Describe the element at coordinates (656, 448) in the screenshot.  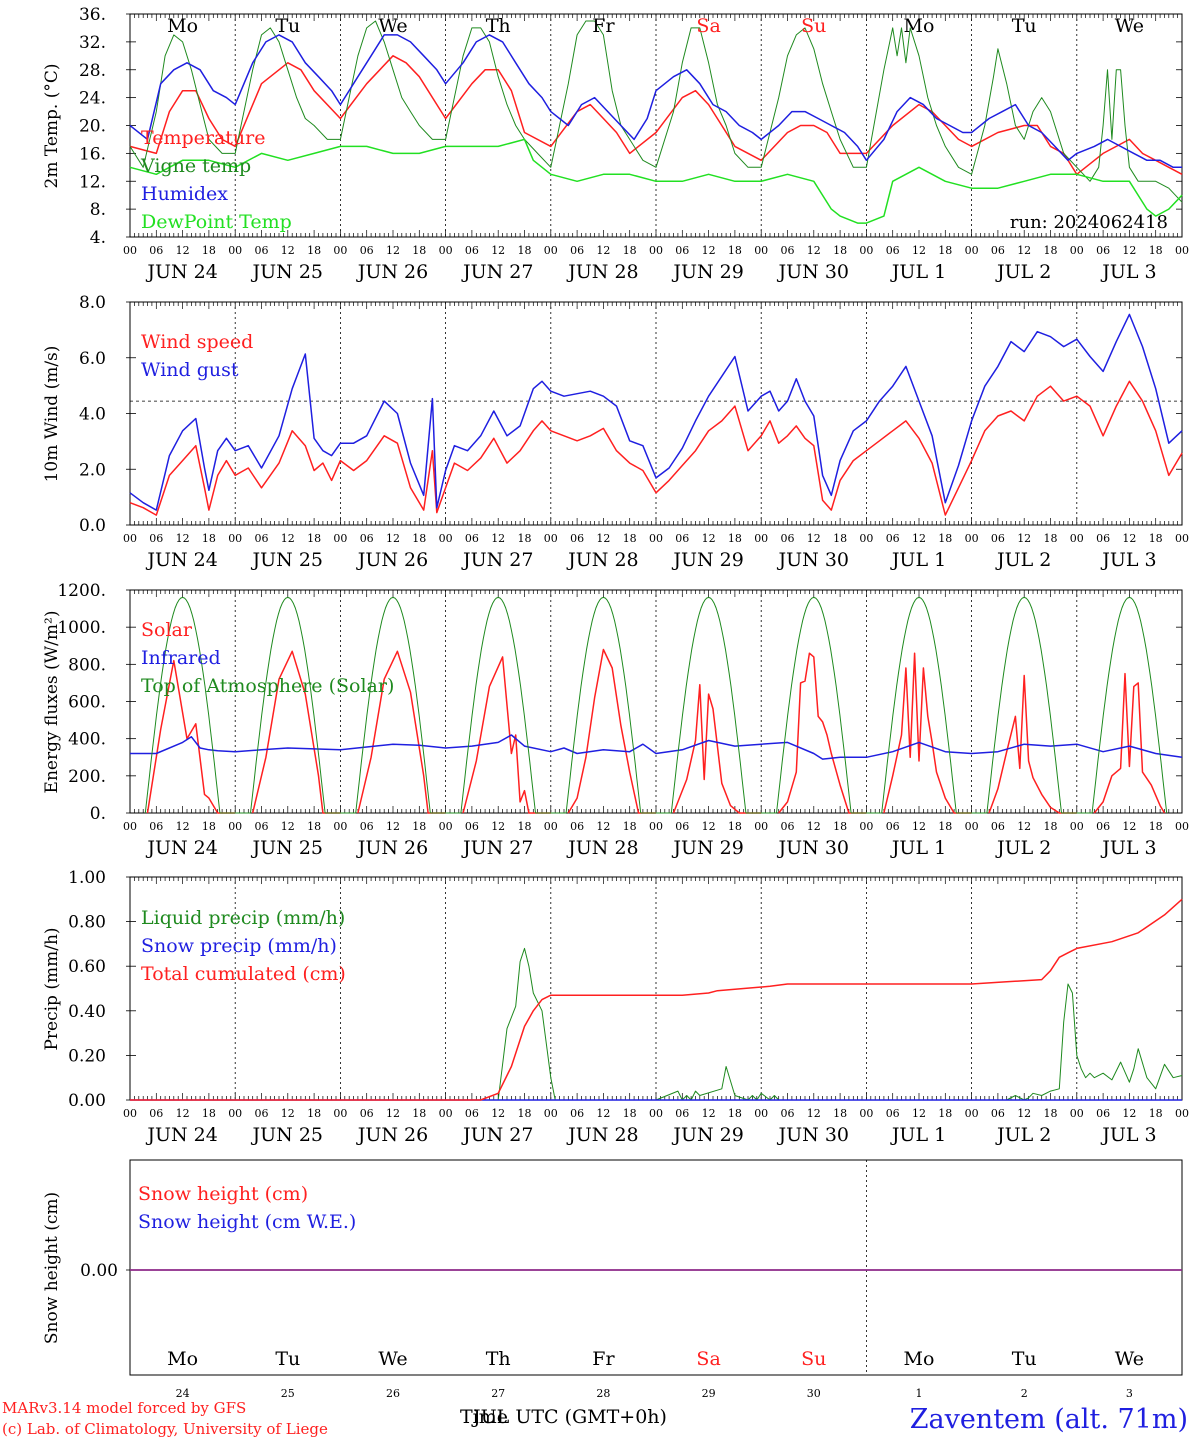
I see `series-line-wind-speed` at that location.